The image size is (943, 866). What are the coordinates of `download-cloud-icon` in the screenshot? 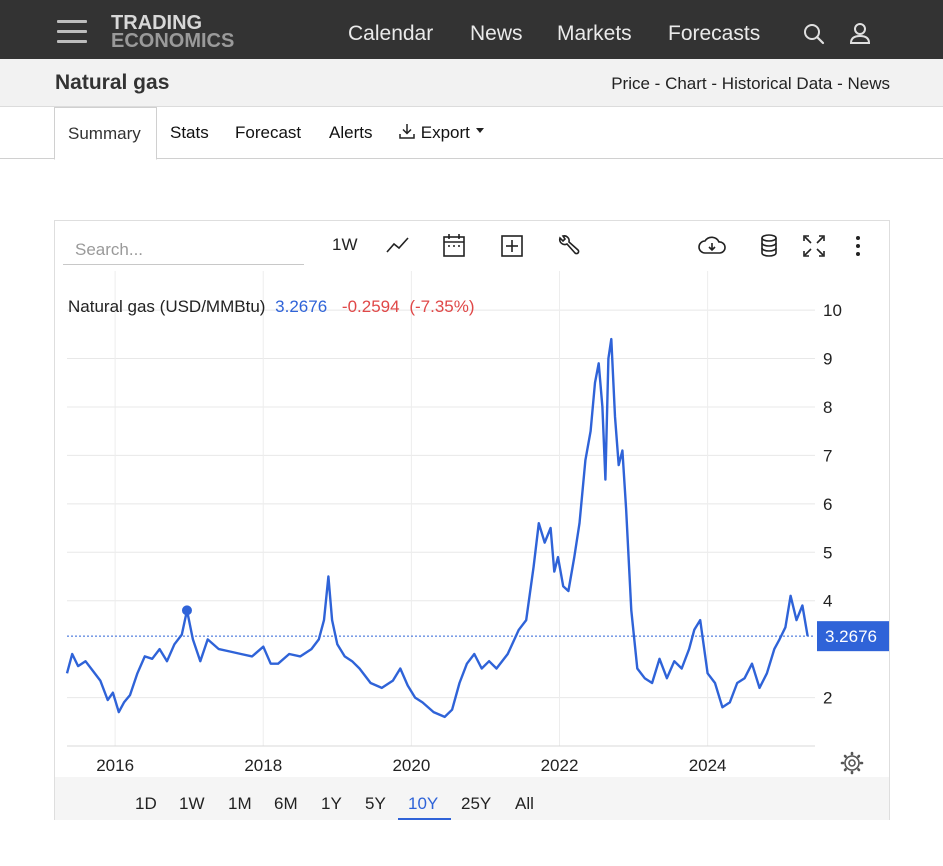 It's located at (712, 246).